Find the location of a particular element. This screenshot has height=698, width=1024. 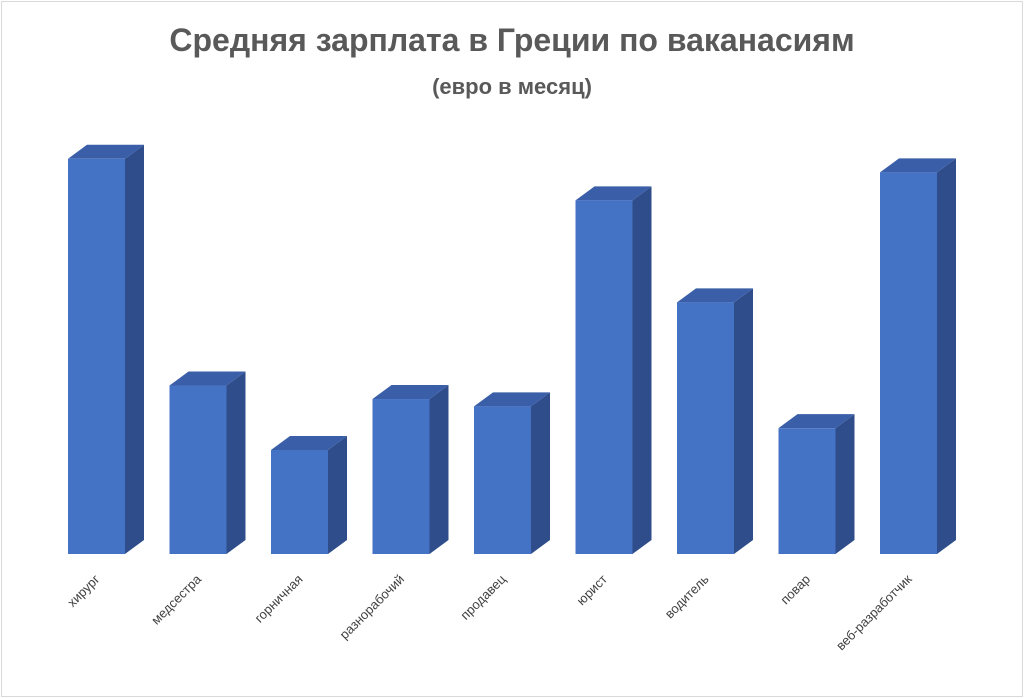

bar-3-front is located at coordinates (299, 502).